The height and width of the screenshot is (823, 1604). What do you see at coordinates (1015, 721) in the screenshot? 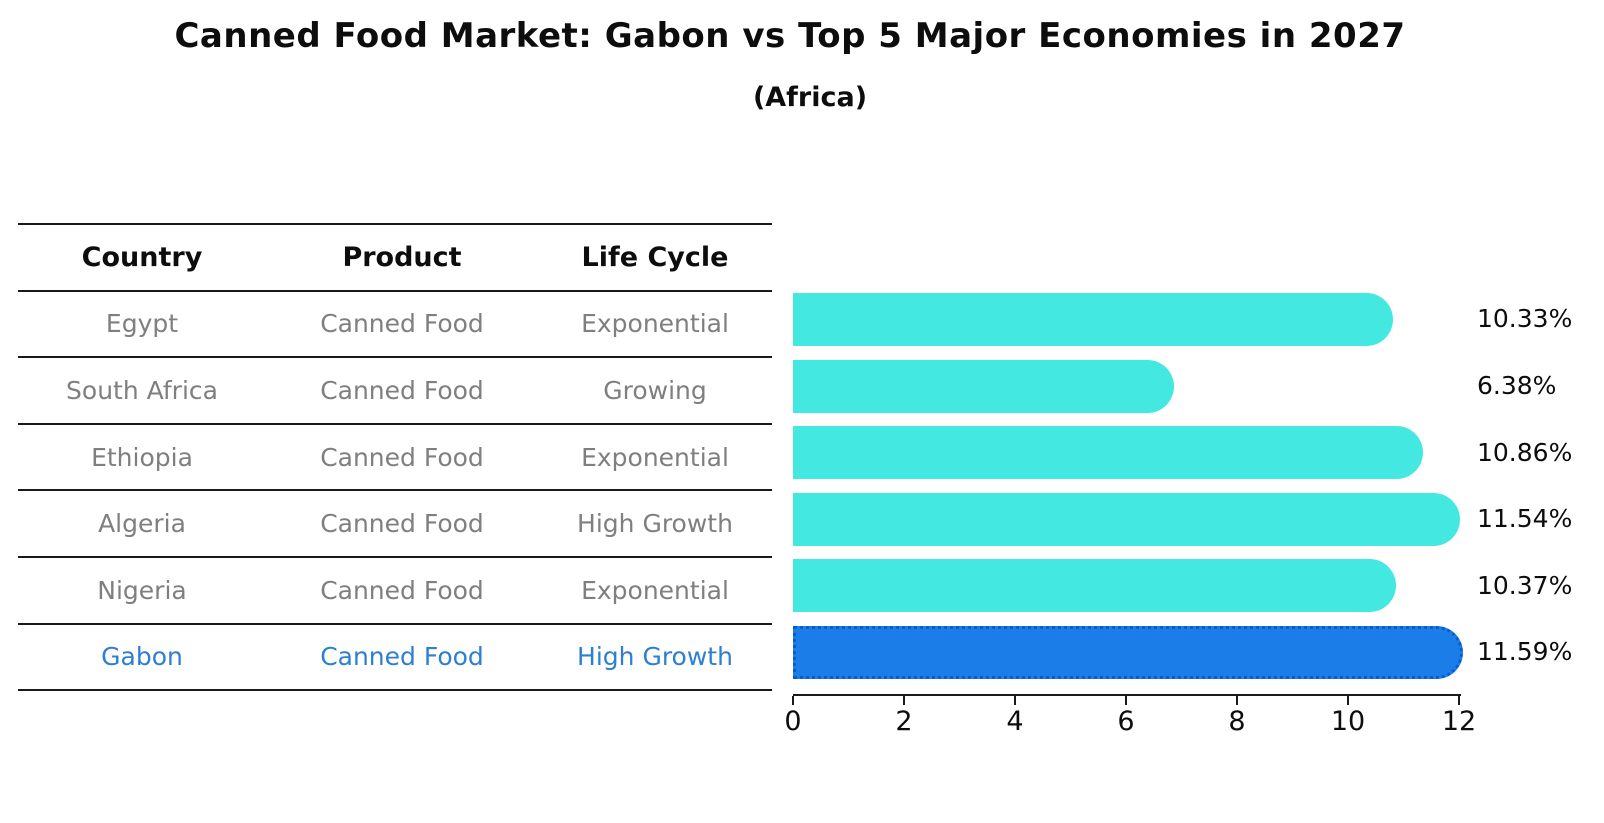
I see `x-tick-label-4: 4` at bounding box center [1015, 721].